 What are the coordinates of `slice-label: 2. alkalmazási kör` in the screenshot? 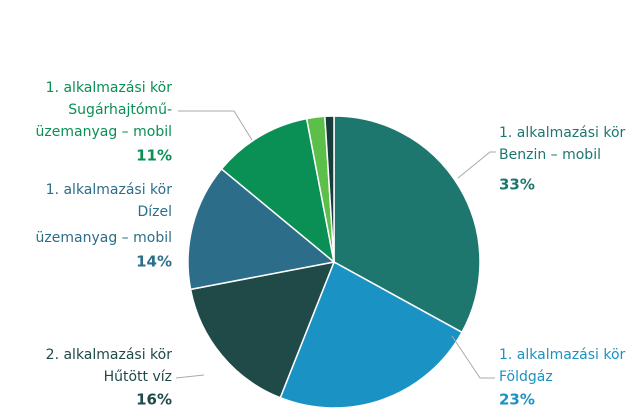 It's located at (109, 355).